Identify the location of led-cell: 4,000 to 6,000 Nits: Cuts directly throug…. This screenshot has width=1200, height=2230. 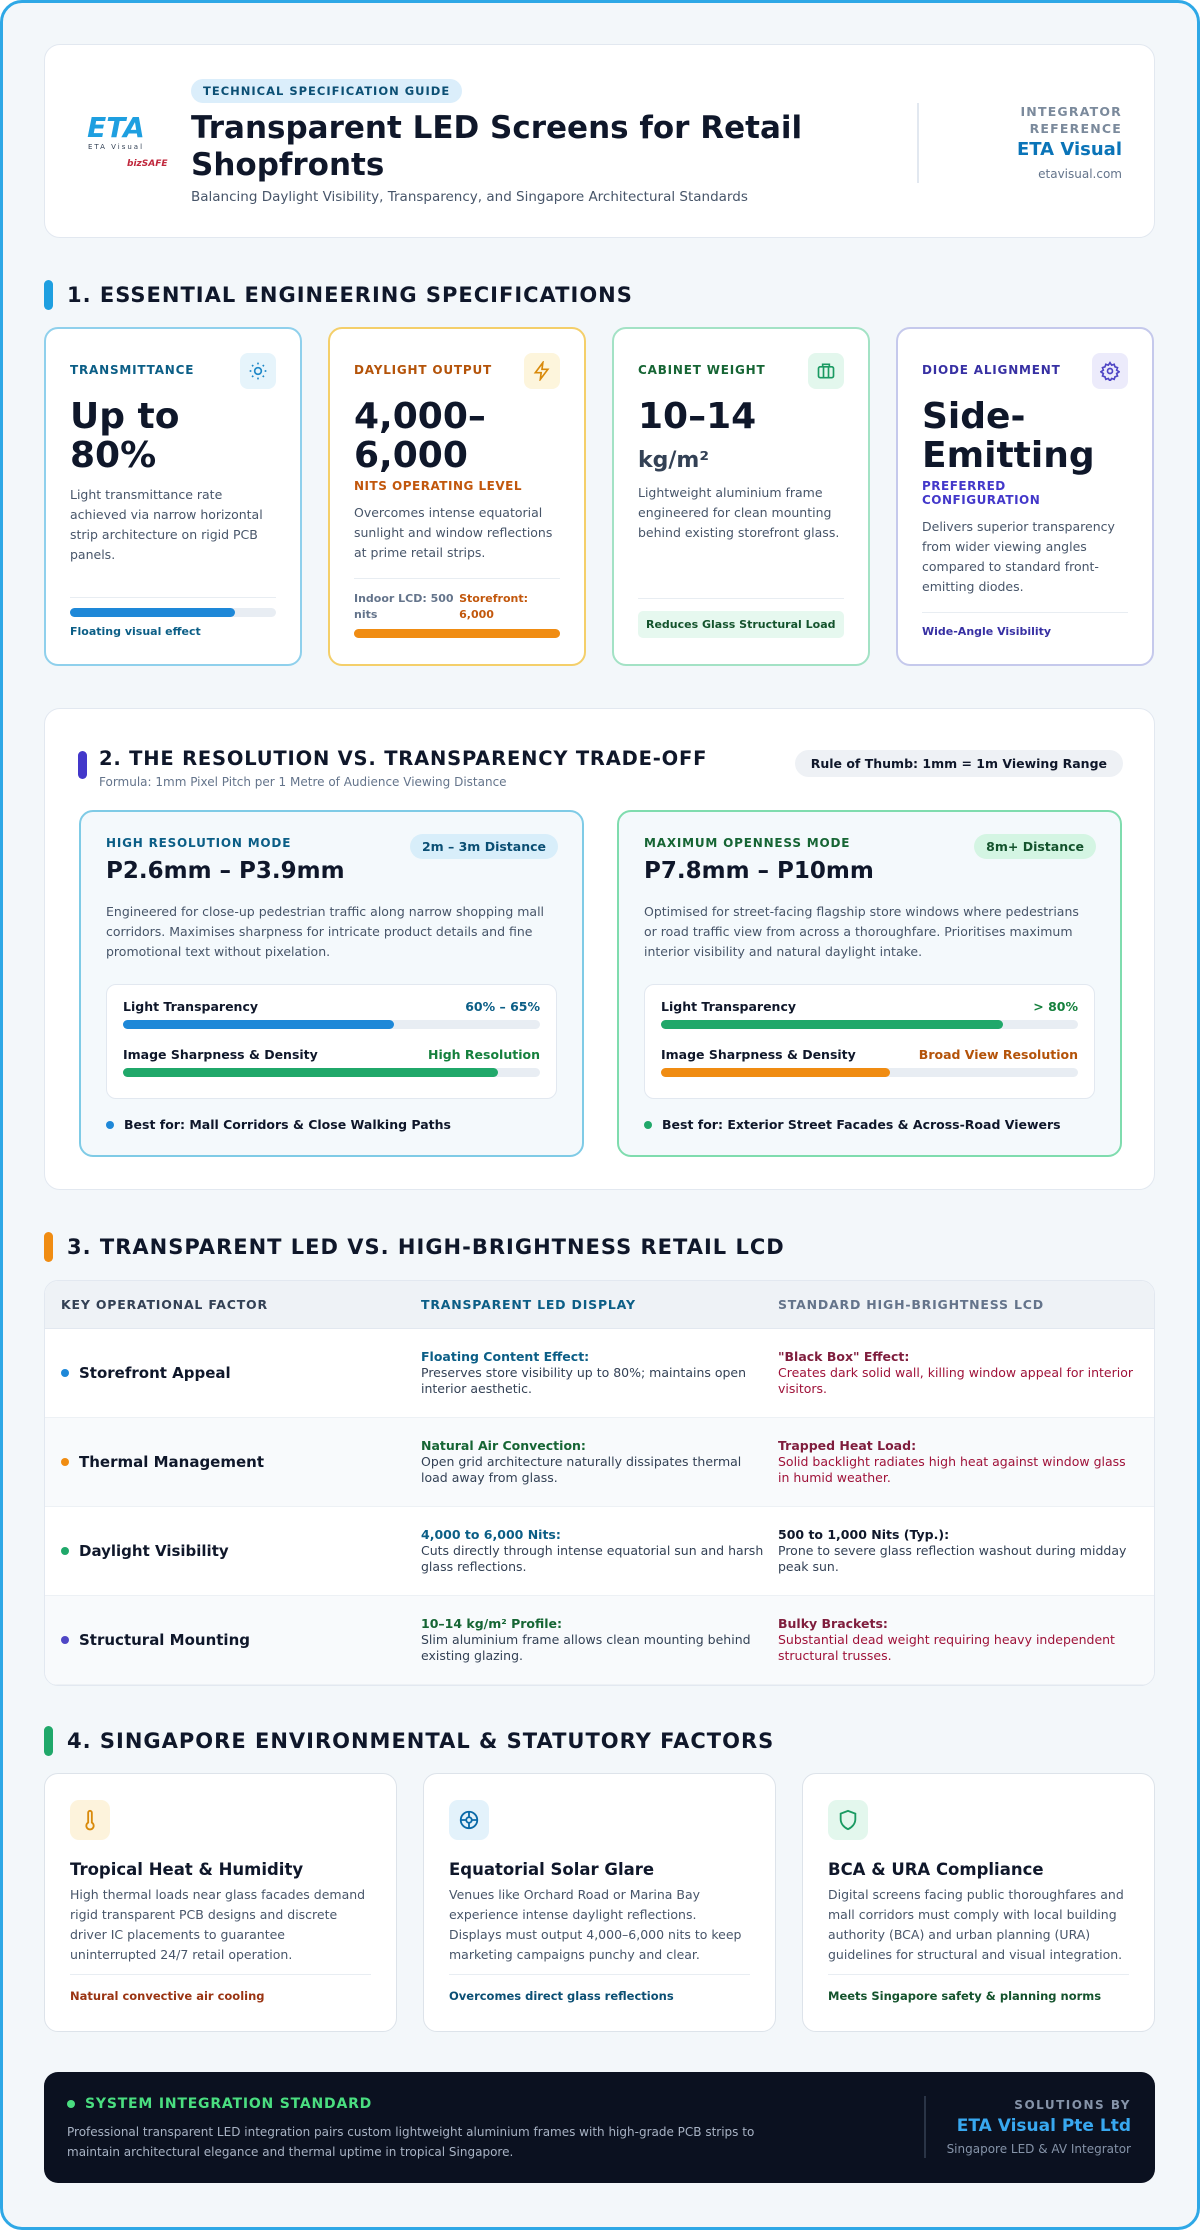
(599, 1551).